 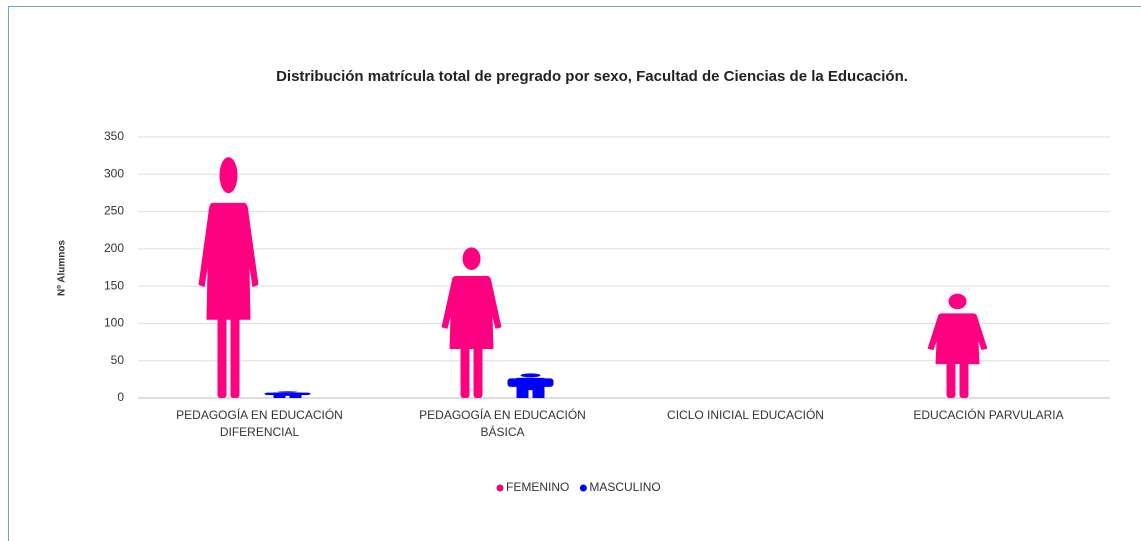 I want to click on x-tick-label: PEDAGOGÍA EN EDUCACIÓN DIFERENCIAL, so click(x=259, y=423).